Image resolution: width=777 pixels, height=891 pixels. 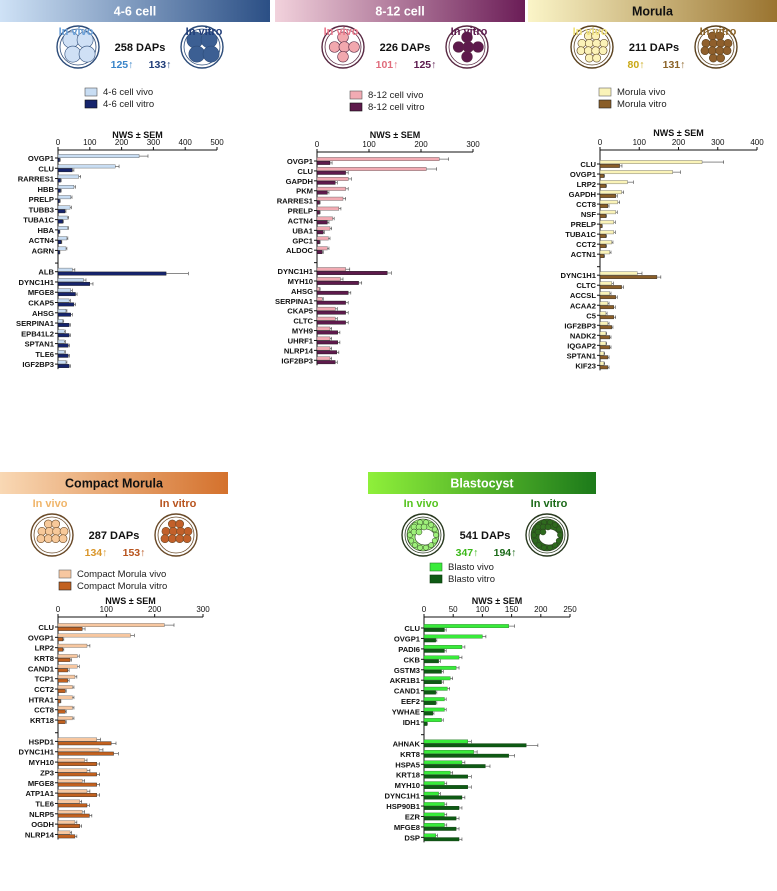 I want to click on bar-vivo-actn4, so click(x=62, y=238).